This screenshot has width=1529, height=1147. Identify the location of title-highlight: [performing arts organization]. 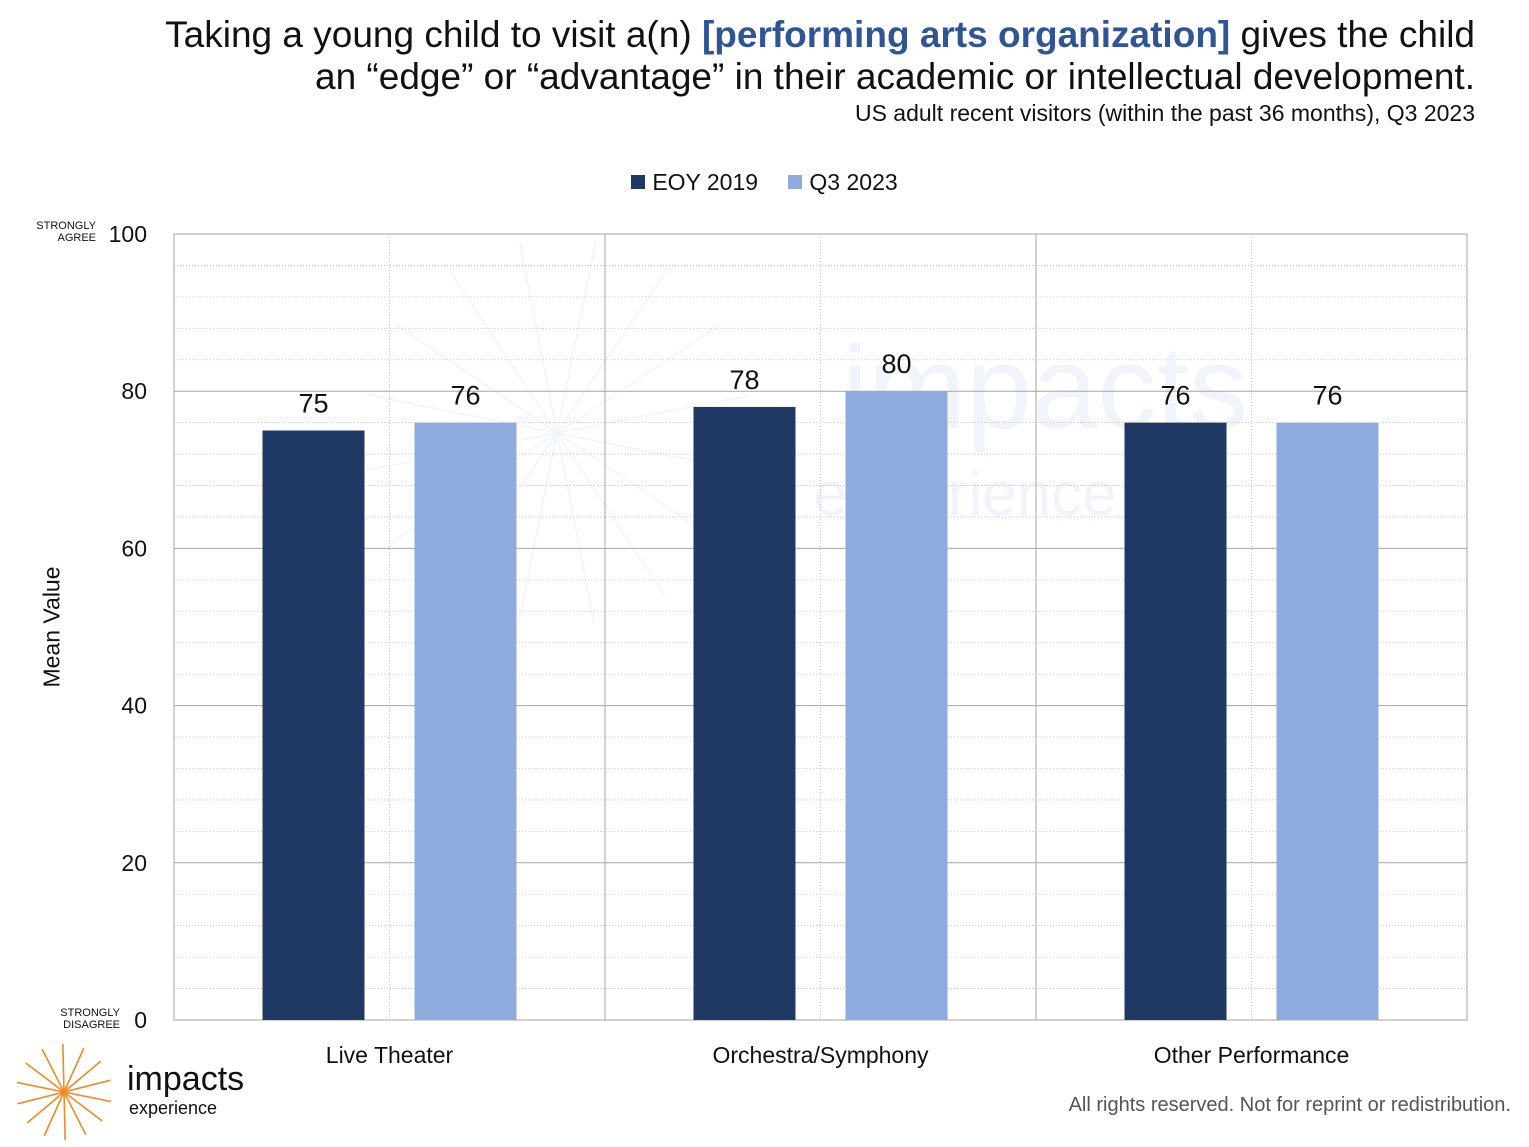
(966, 34).